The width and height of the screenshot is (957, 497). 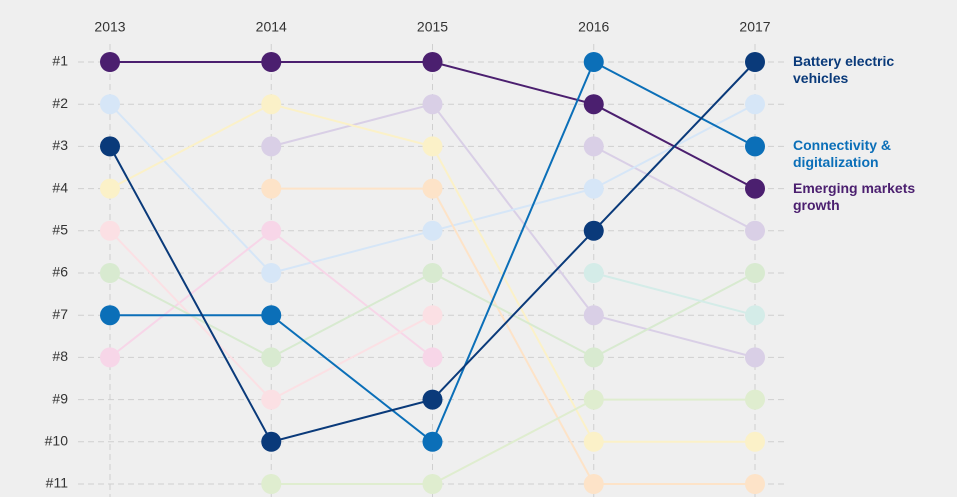 What do you see at coordinates (60, 356) in the screenshot?
I see `y-tick-label: #8` at bounding box center [60, 356].